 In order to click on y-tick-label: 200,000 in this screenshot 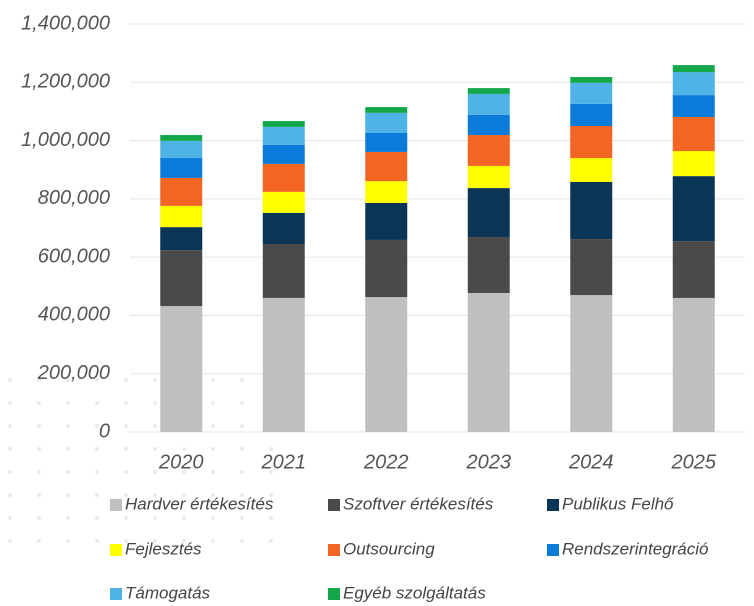, I will do `click(73, 373)`.